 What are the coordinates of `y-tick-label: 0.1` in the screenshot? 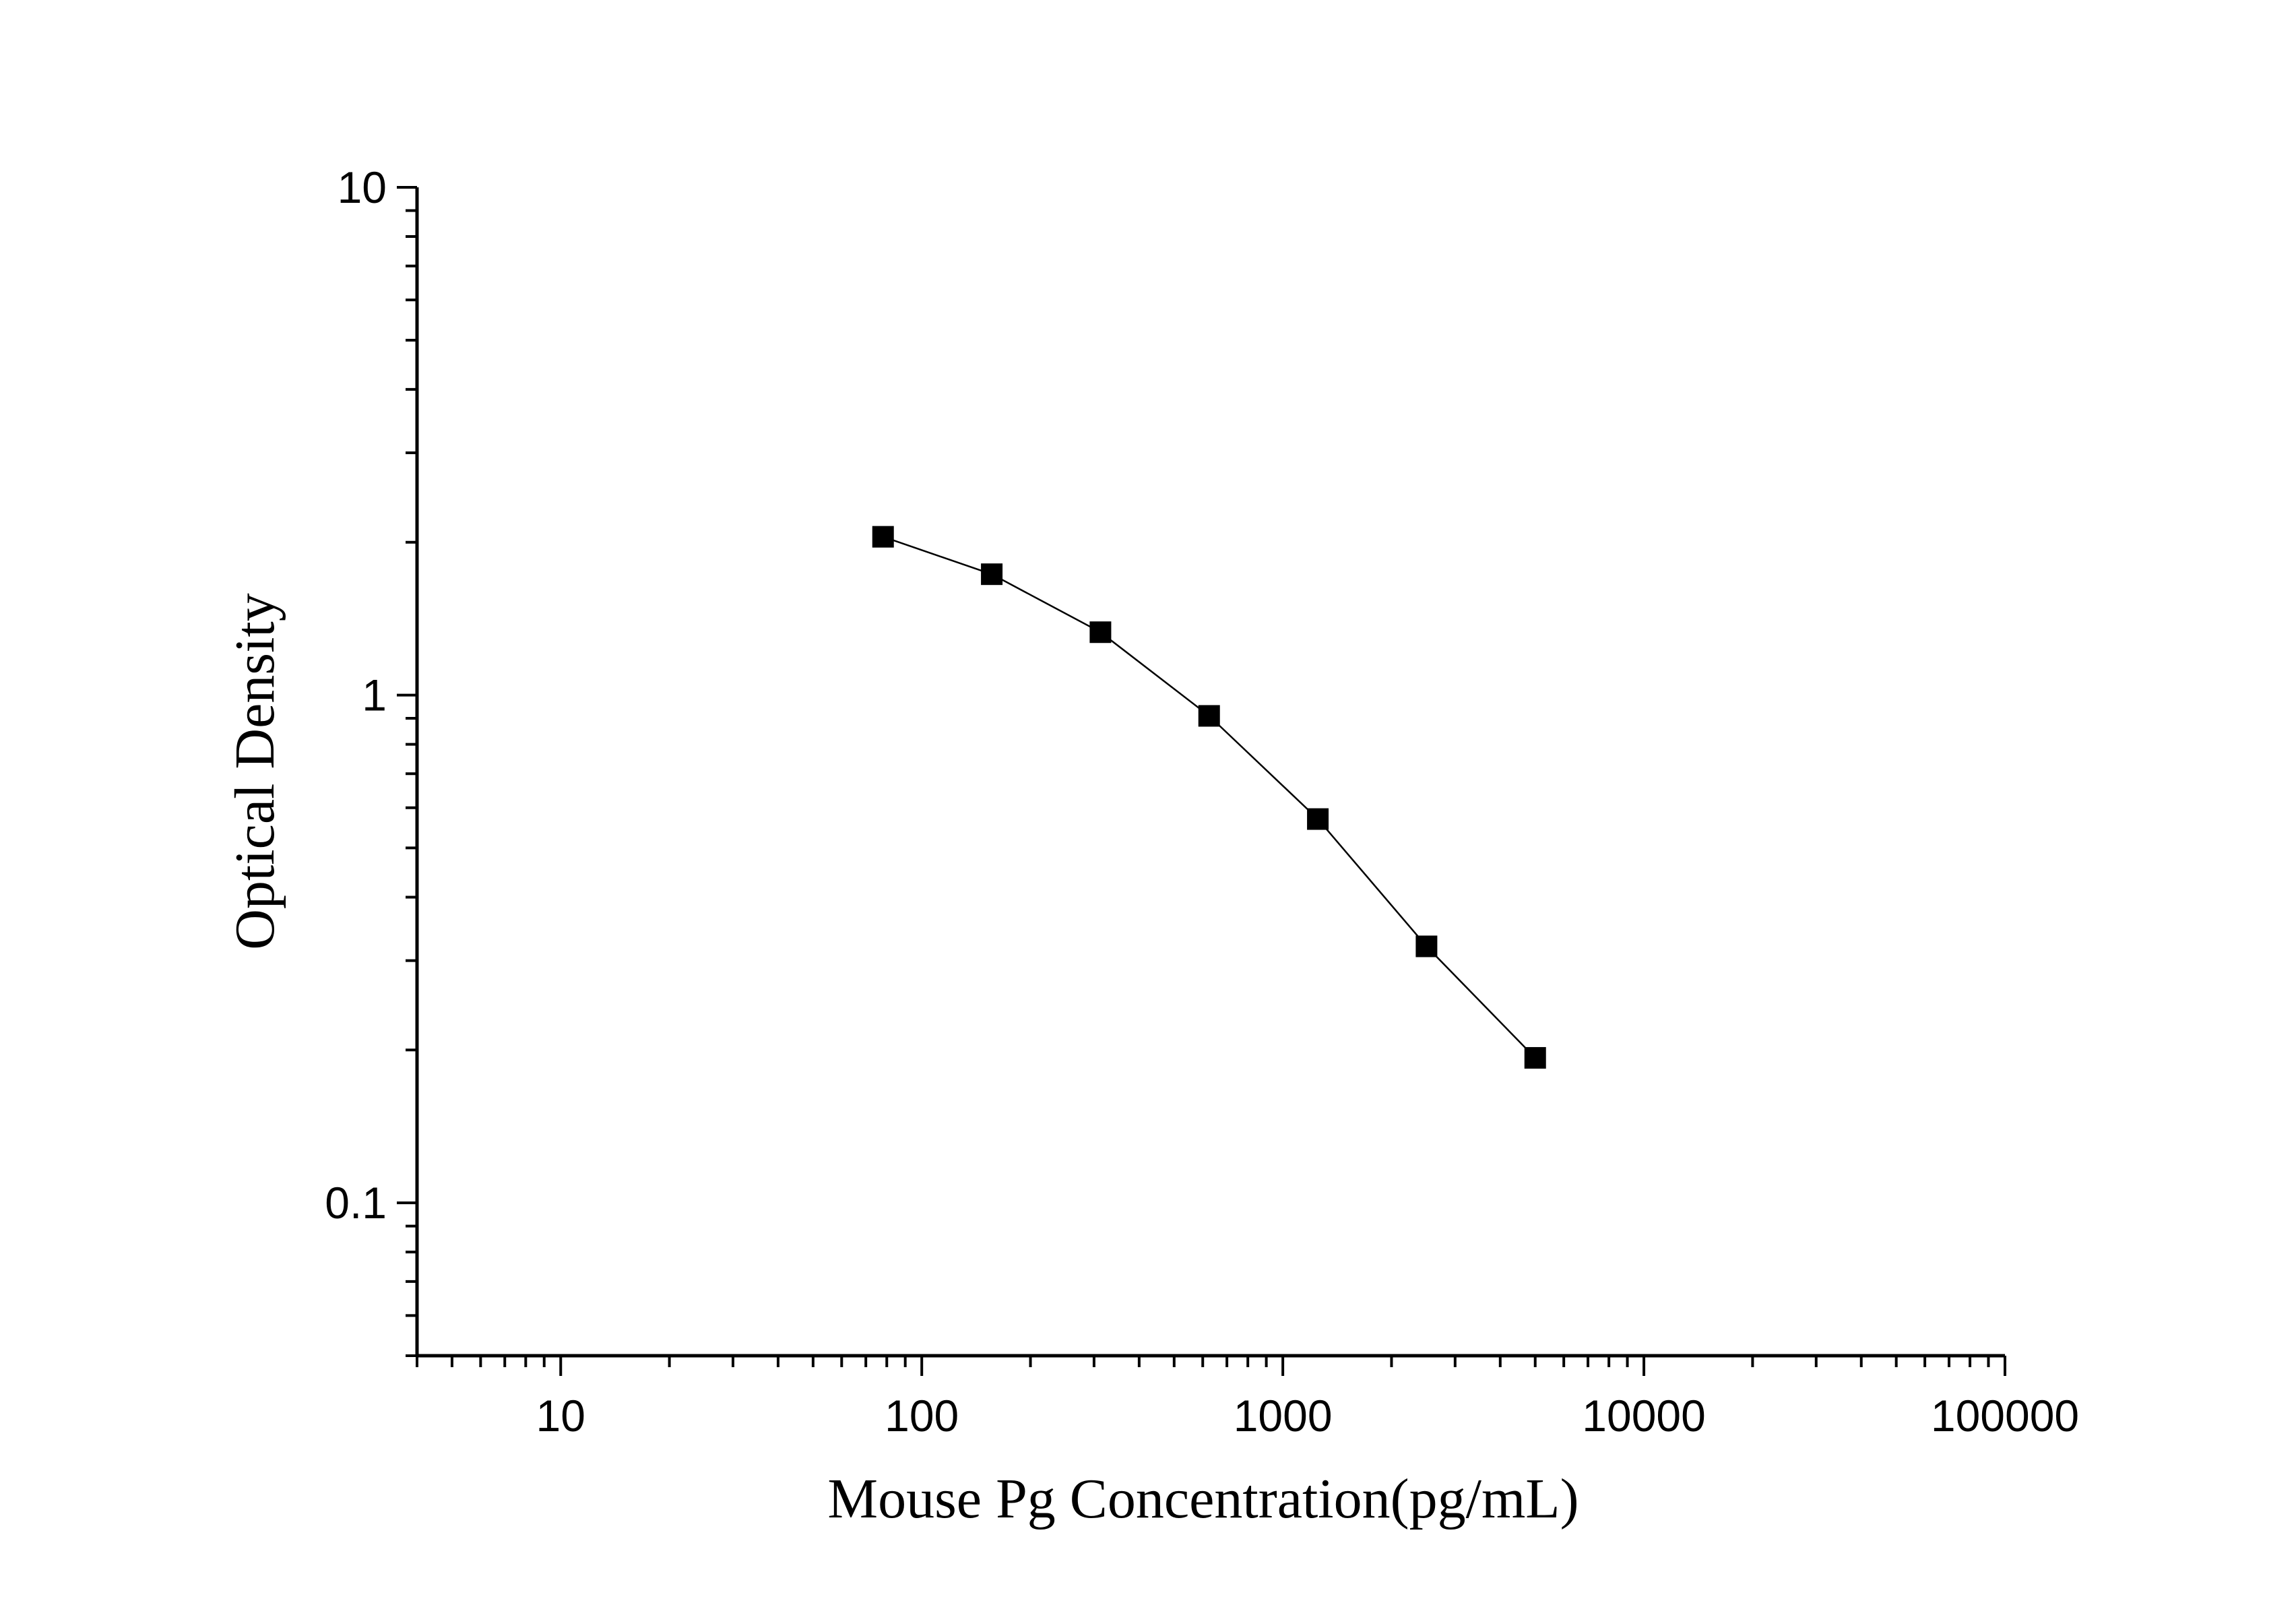 It's located at (356, 1203).